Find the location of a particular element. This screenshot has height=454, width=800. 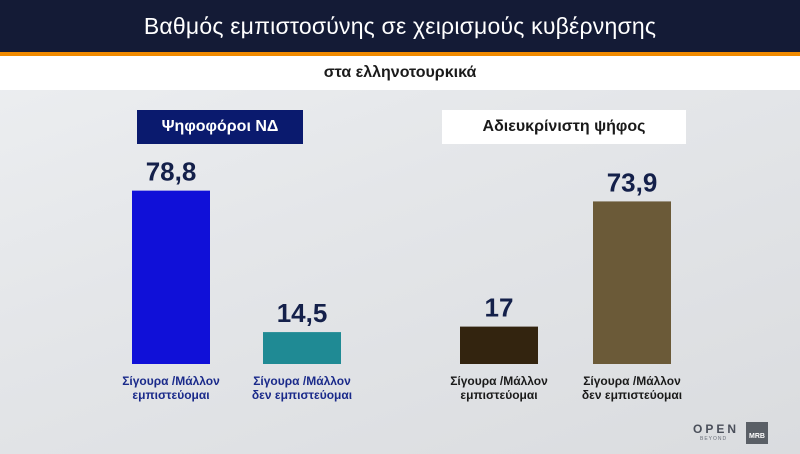

mrb-logo: MRB is located at coordinates (757, 433).